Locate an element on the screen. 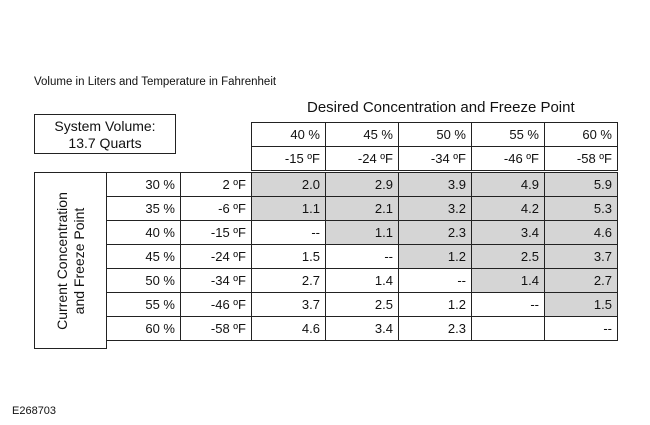 The width and height of the screenshot is (650, 425). volume-cell: 2.1 is located at coordinates (362, 208).